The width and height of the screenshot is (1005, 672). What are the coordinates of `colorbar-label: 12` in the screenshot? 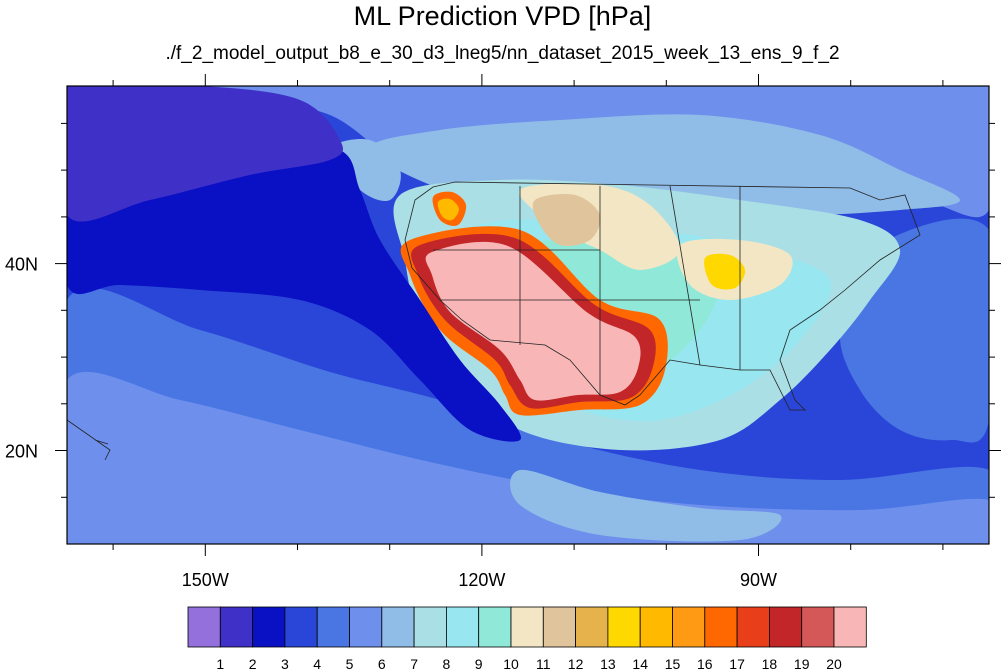 It's located at (576, 664).